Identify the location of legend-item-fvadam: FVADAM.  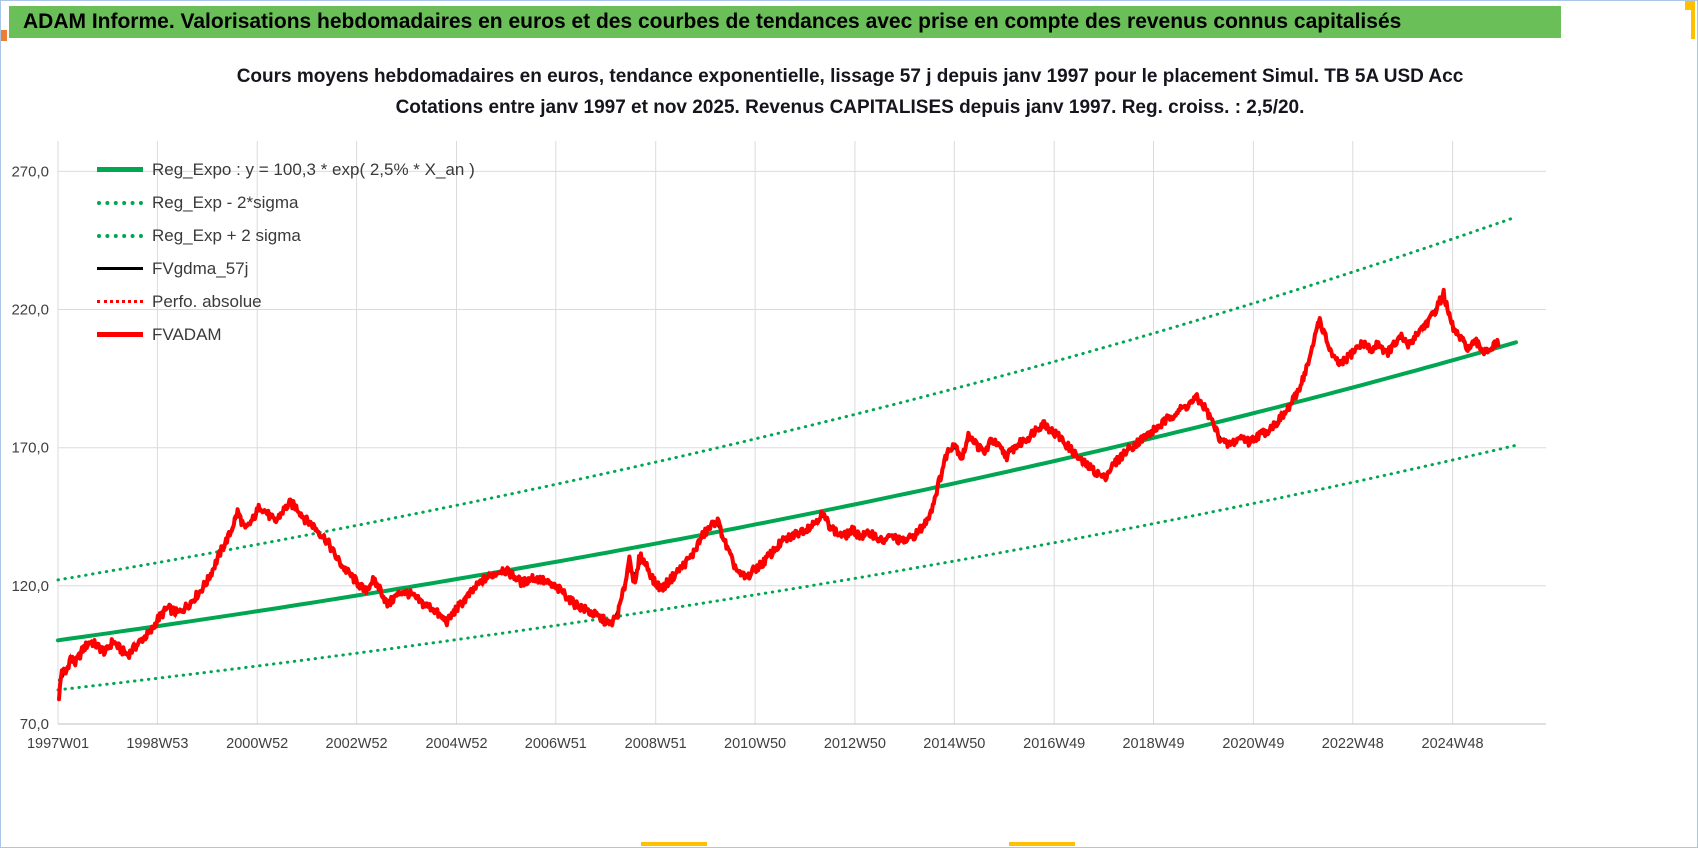
(286, 334).